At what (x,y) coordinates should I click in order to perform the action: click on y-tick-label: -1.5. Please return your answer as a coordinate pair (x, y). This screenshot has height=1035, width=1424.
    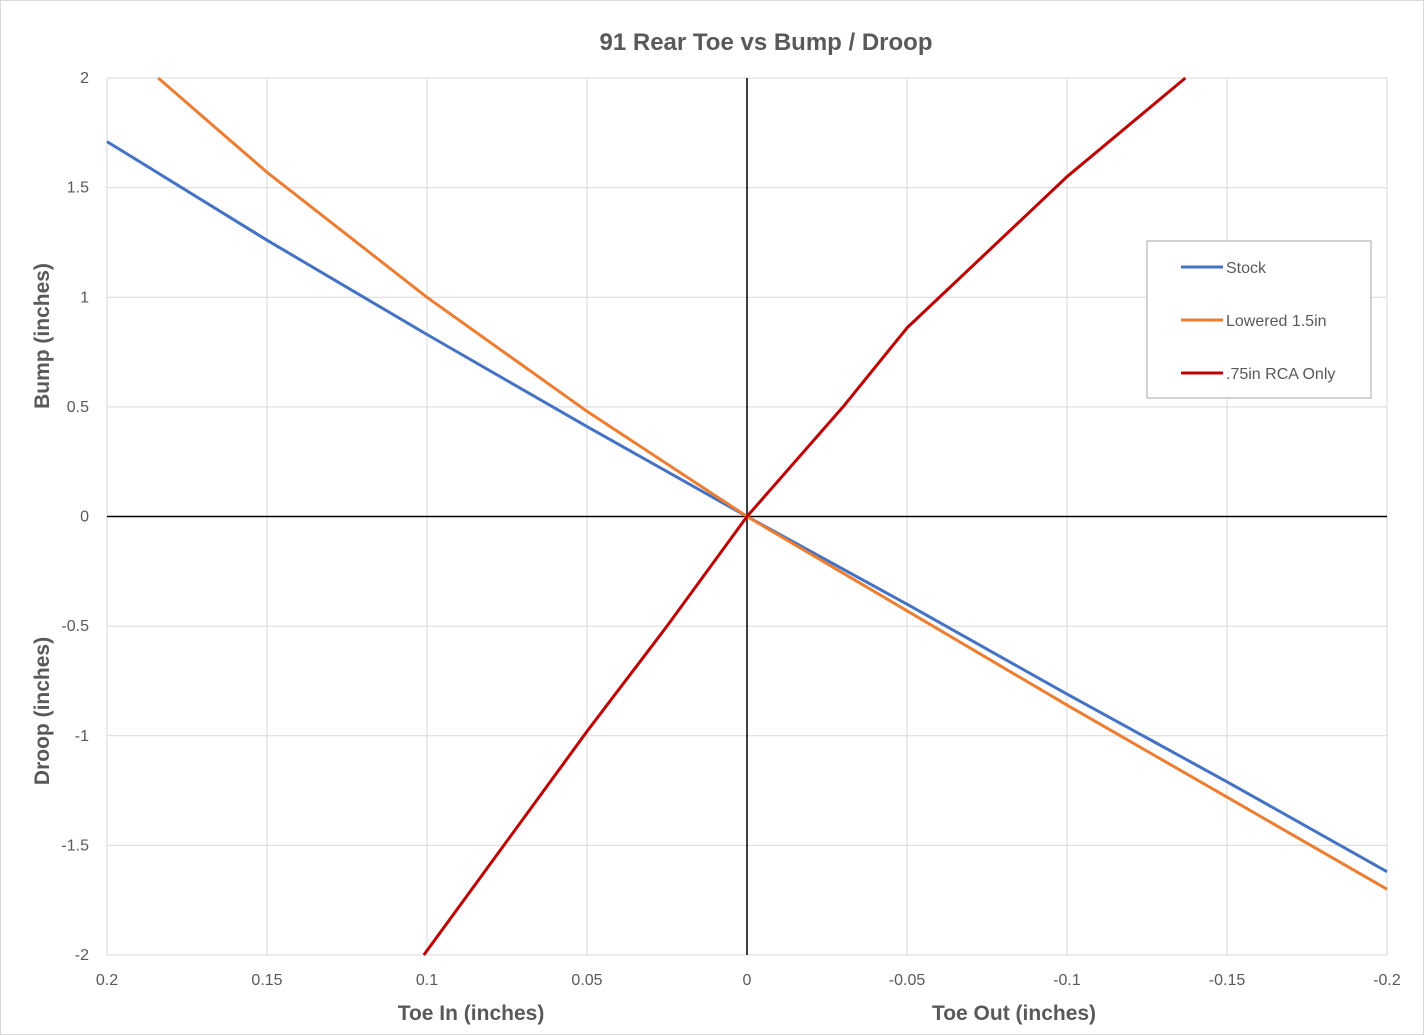
    Looking at the image, I should click on (75, 845).